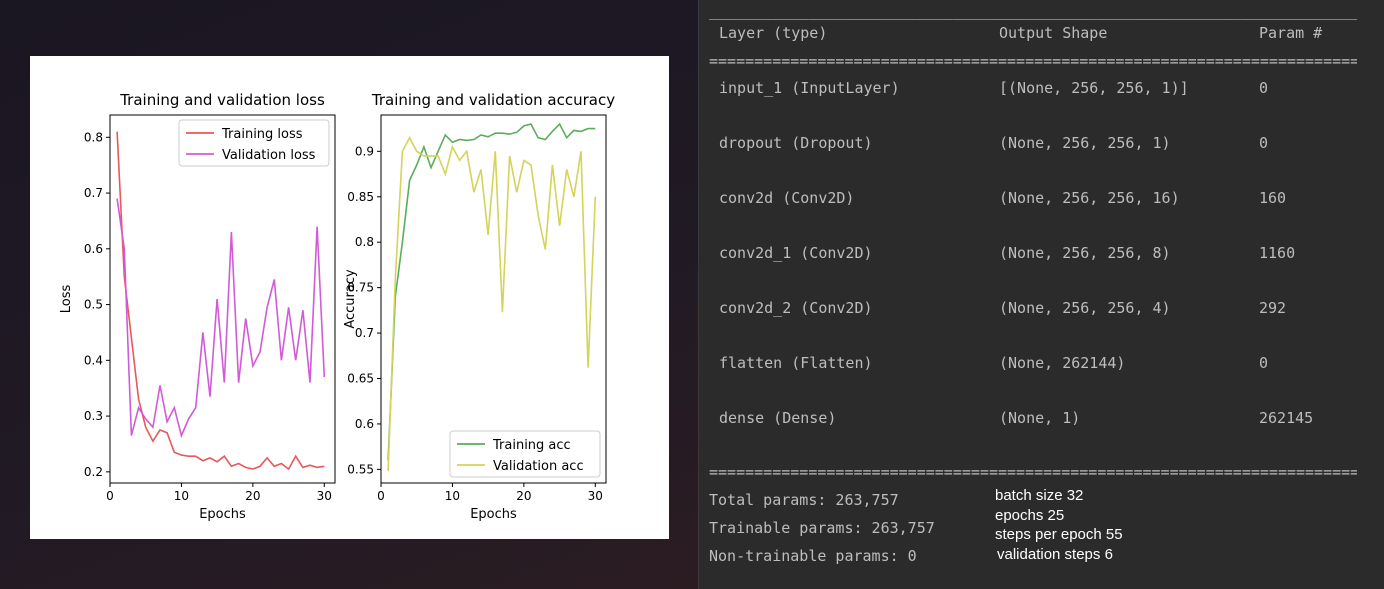  I want to click on chart-title: Training and validation accuracy, so click(493, 100).